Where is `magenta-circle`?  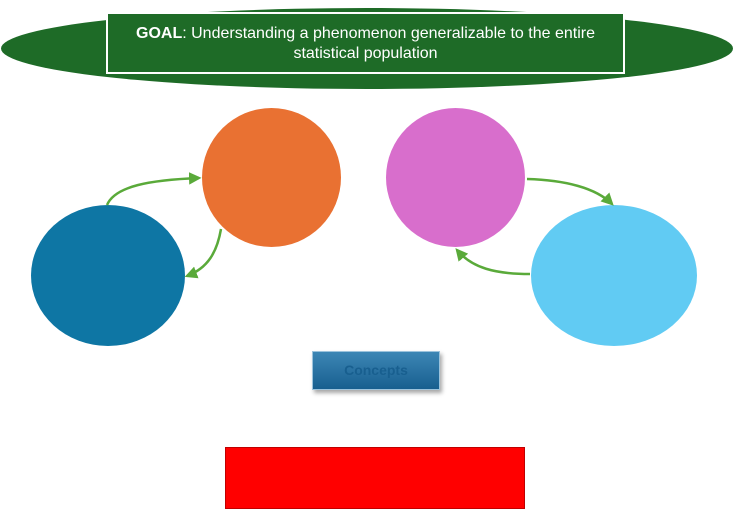
magenta-circle is located at coordinates (455, 177).